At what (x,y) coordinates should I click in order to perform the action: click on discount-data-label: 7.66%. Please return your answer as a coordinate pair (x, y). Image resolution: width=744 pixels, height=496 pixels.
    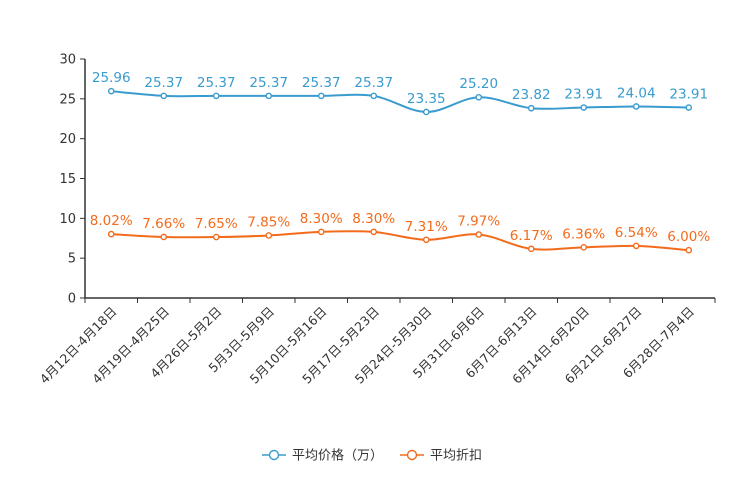
    Looking at the image, I should click on (163, 224).